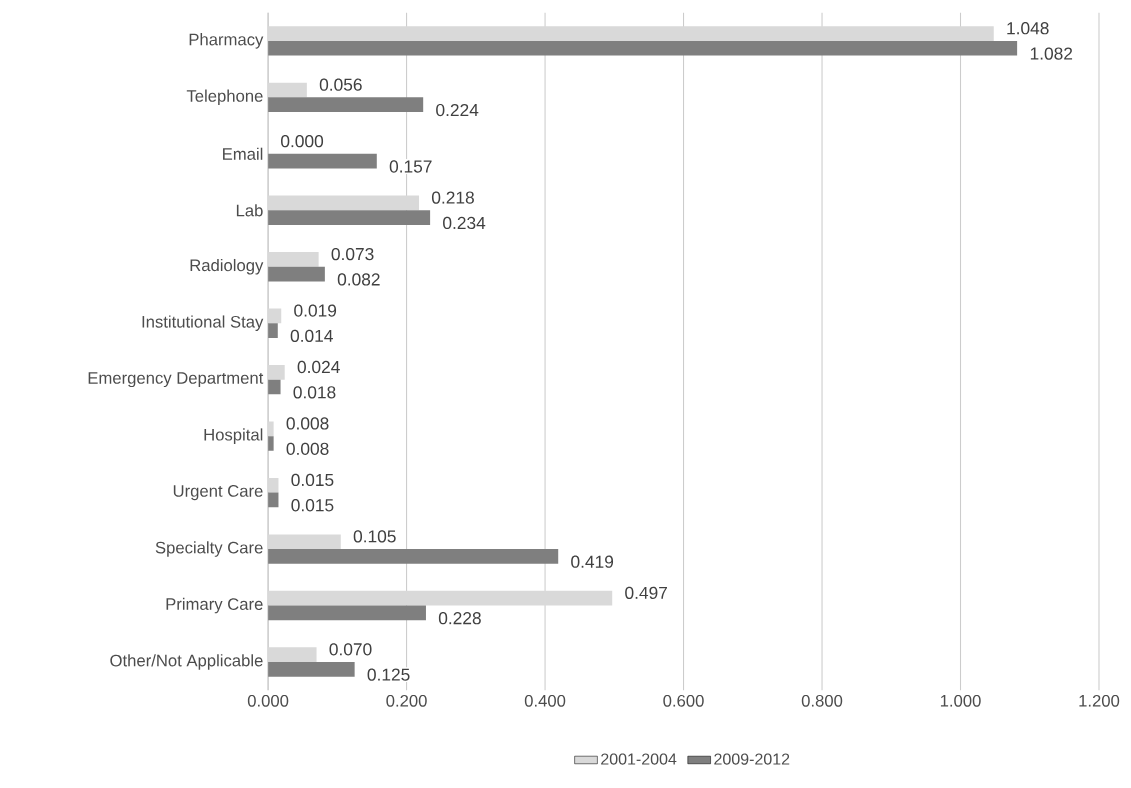 Image resolution: width=1131 pixels, height=788 pixels. Describe the element at coordinates (268, 700) in the screenshot. I see `x-tick-label: 0.000` at that location.